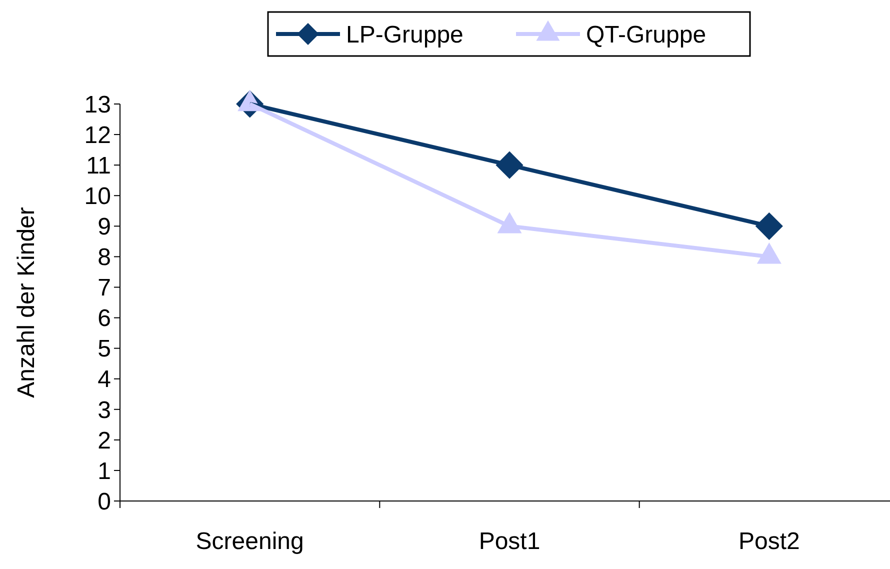  What do you see at coordinates (104, 288) in the screenshot?
I see `y-tick-label: 7` at bounding box center [104, 288].